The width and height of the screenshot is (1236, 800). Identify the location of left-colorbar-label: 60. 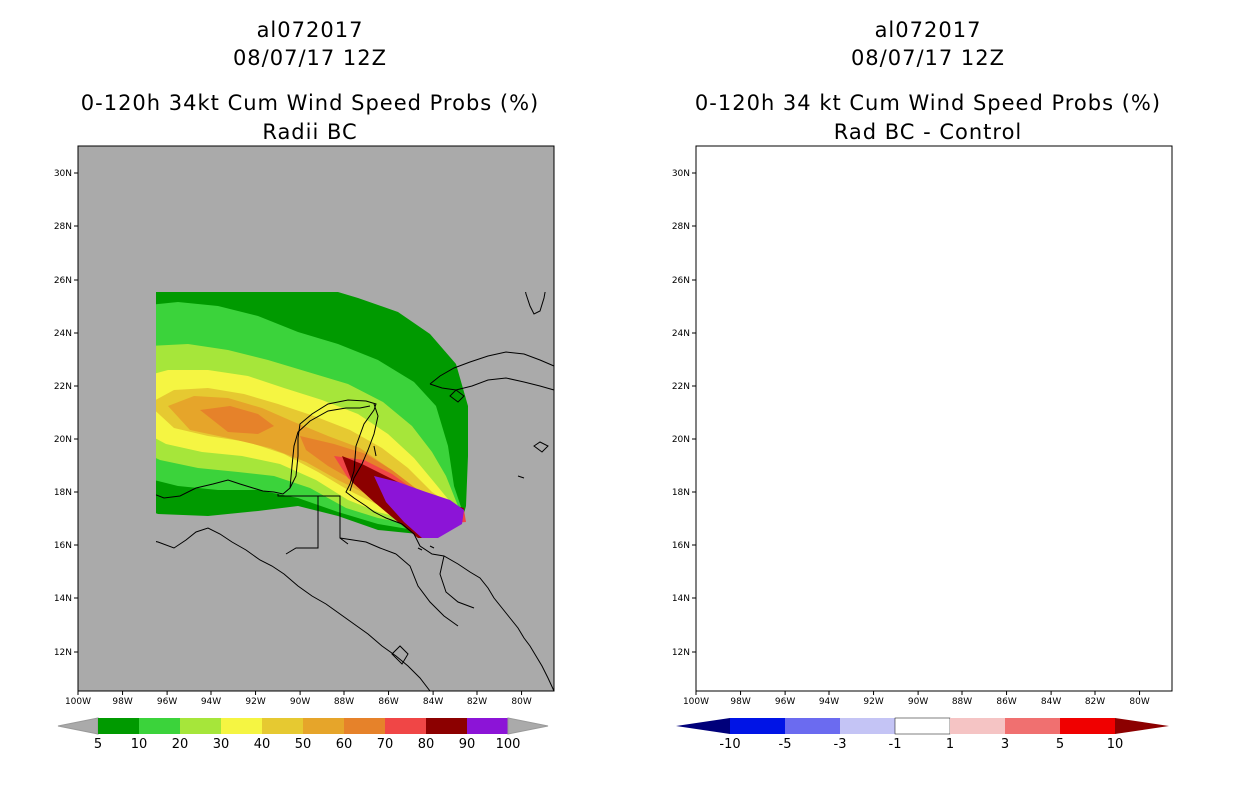
(344, 744).